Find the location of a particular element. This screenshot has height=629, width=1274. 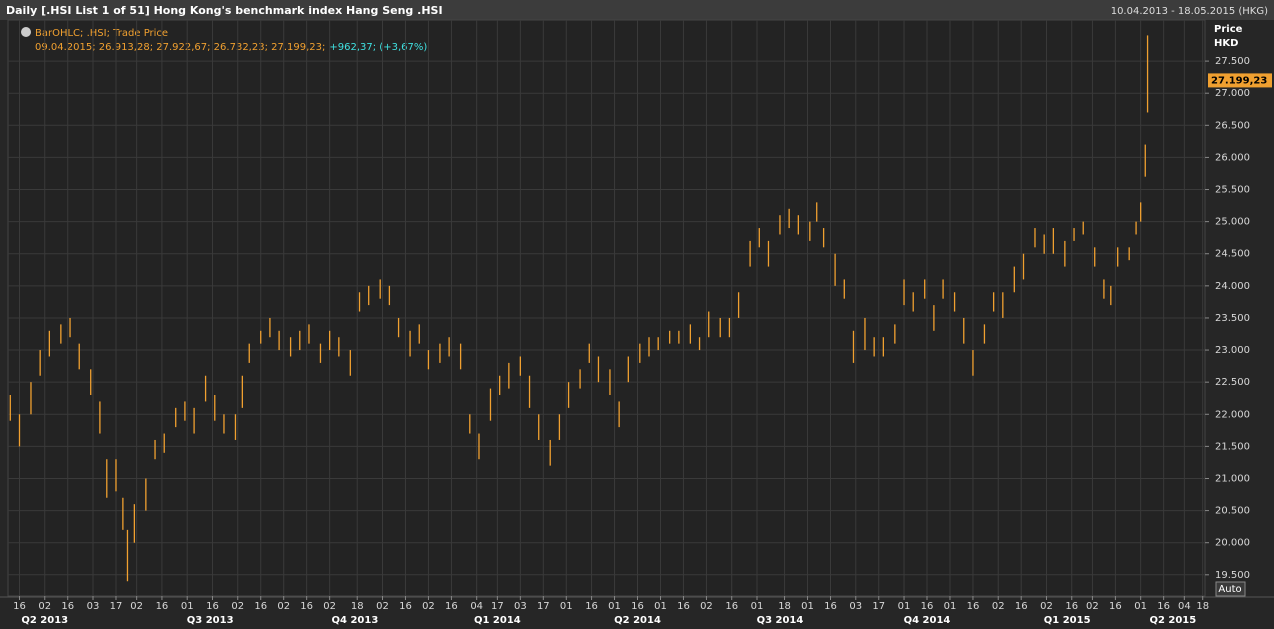

last-price-label: 27.199,23 is located at coordinates (1239, 80).